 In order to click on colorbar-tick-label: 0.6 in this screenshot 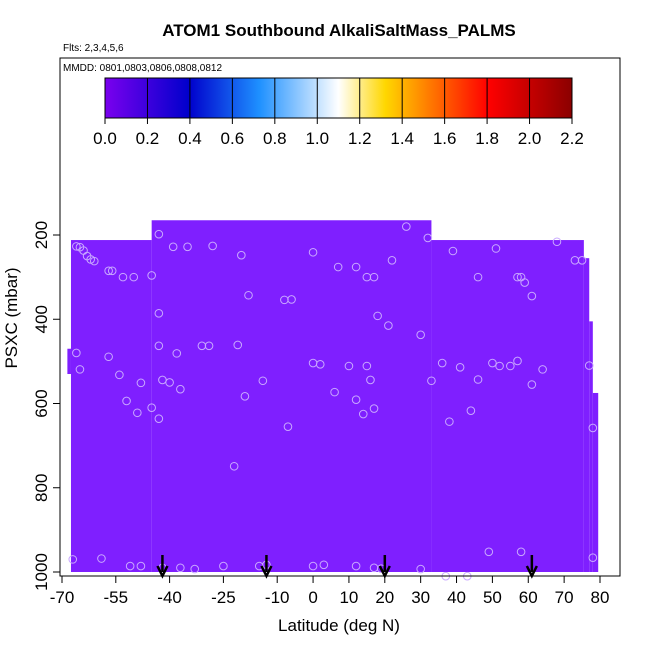, I will do `click(233, 138)`.